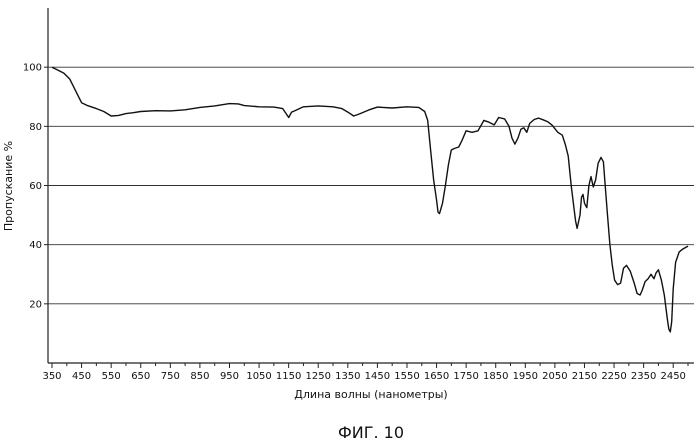 The image size is (699, 443). I want to click on x-tick-label-1450: 1450, so click(377, 376).